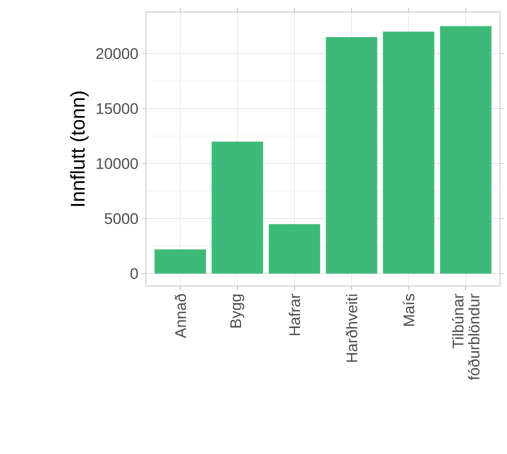 The width and height of the screenshot is (507, 454). Describe the element at coordinates (134, 274) in the screenshot. I see `y-tick-label: 0` at that location.